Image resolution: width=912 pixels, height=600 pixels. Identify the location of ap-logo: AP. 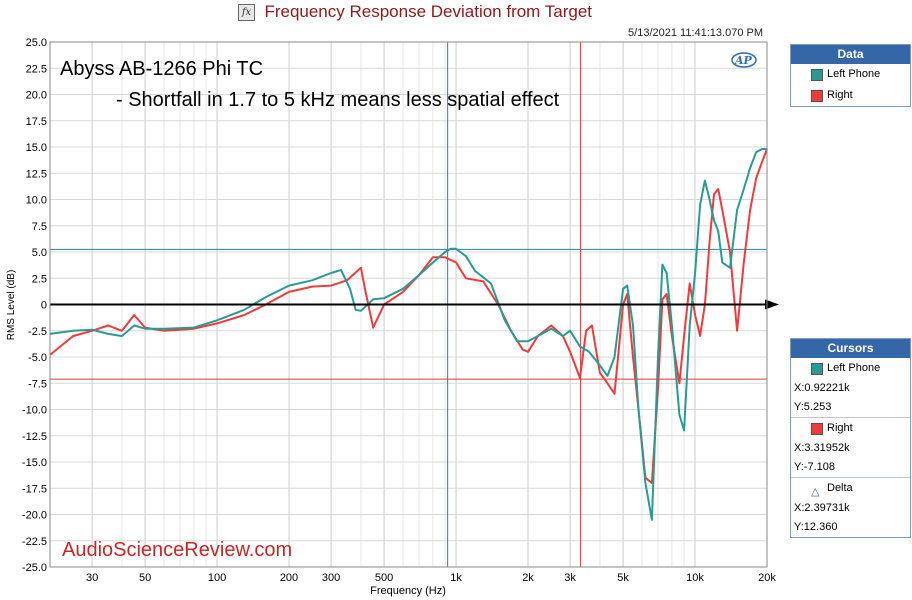
(744, 60).